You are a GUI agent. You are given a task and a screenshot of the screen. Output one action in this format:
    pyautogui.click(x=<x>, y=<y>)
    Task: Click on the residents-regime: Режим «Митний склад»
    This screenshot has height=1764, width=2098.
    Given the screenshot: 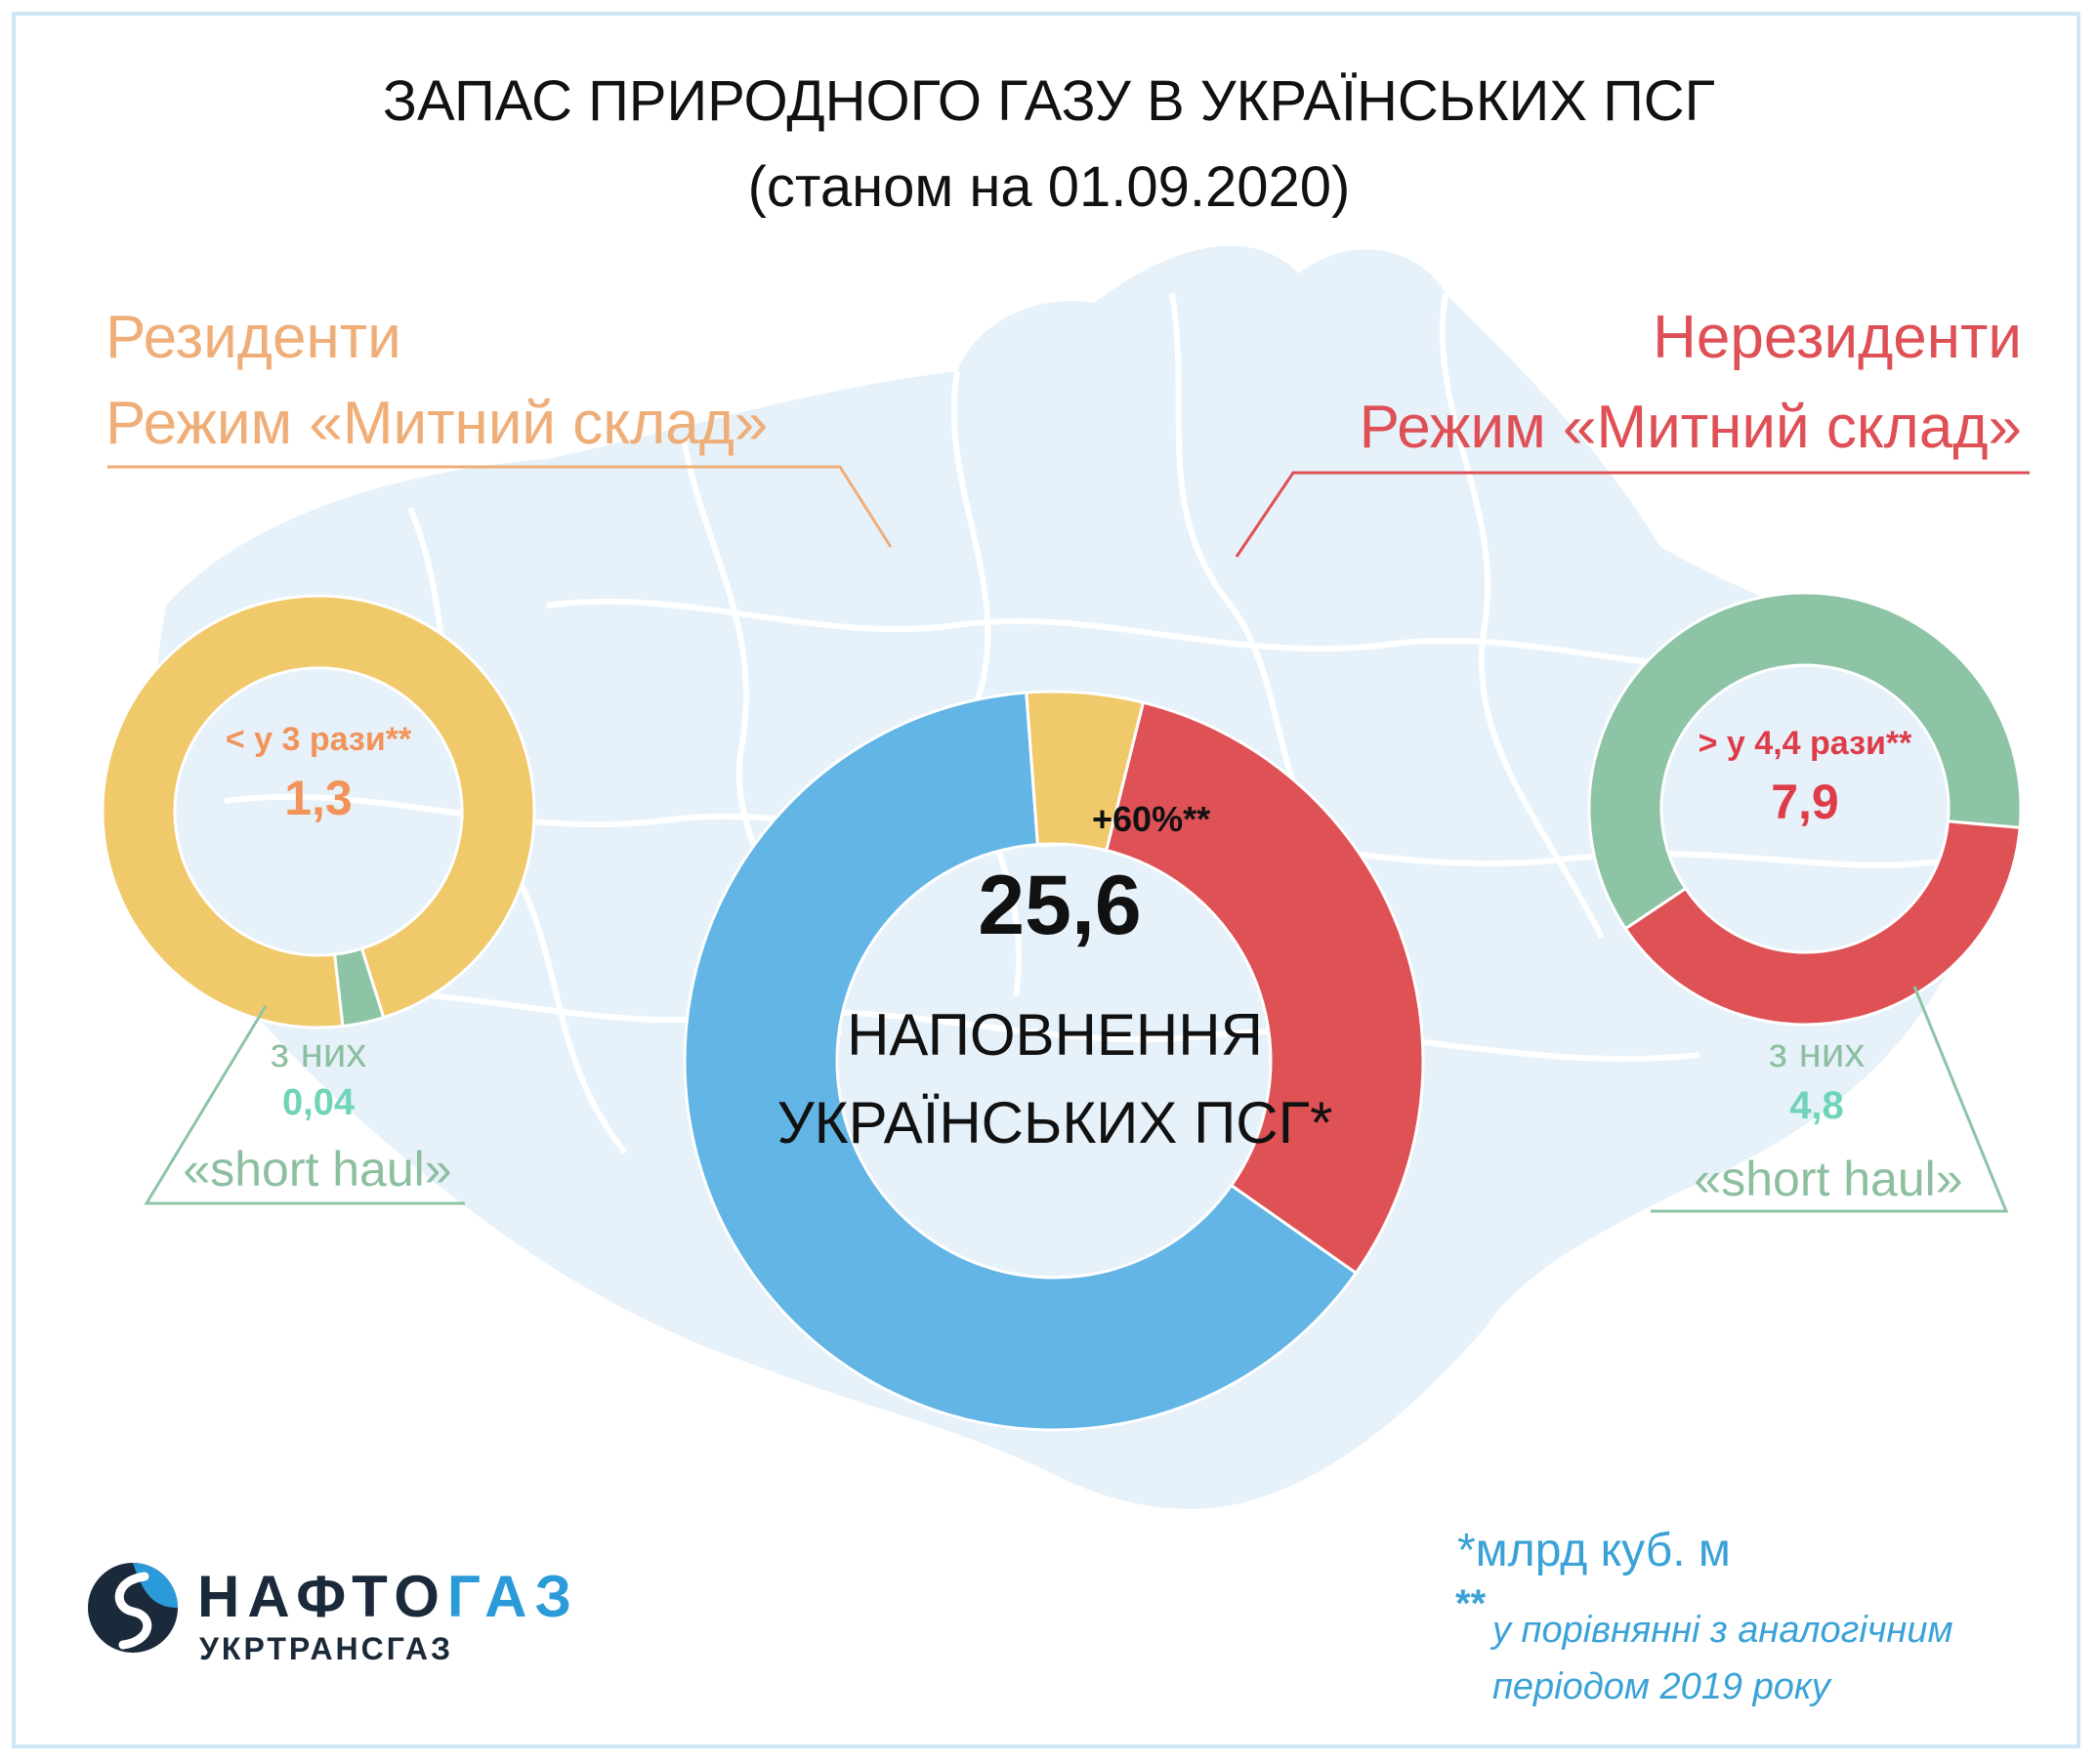 What is the action you would take?
    pyautogui.click(x=437, y=423)
    